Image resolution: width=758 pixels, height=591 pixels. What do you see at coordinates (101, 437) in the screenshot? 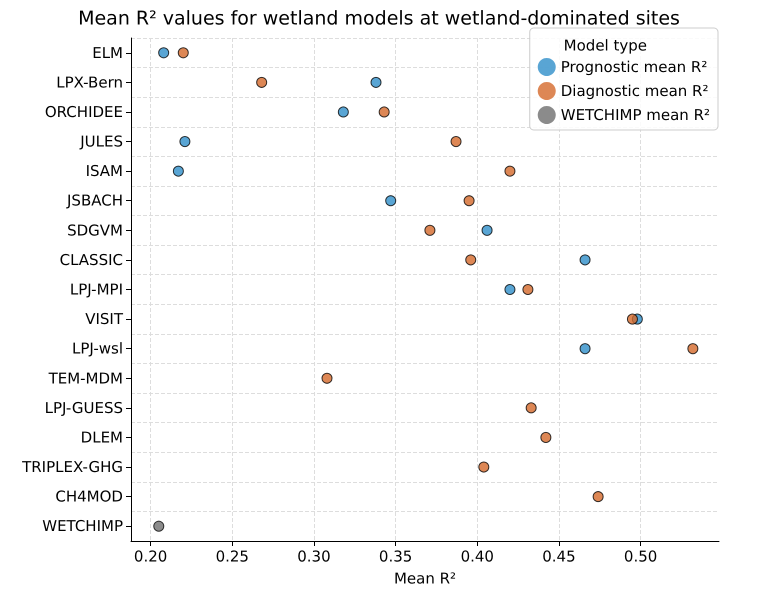
I see `y-tick-label: DLEM` at bounding box center [101, 437].